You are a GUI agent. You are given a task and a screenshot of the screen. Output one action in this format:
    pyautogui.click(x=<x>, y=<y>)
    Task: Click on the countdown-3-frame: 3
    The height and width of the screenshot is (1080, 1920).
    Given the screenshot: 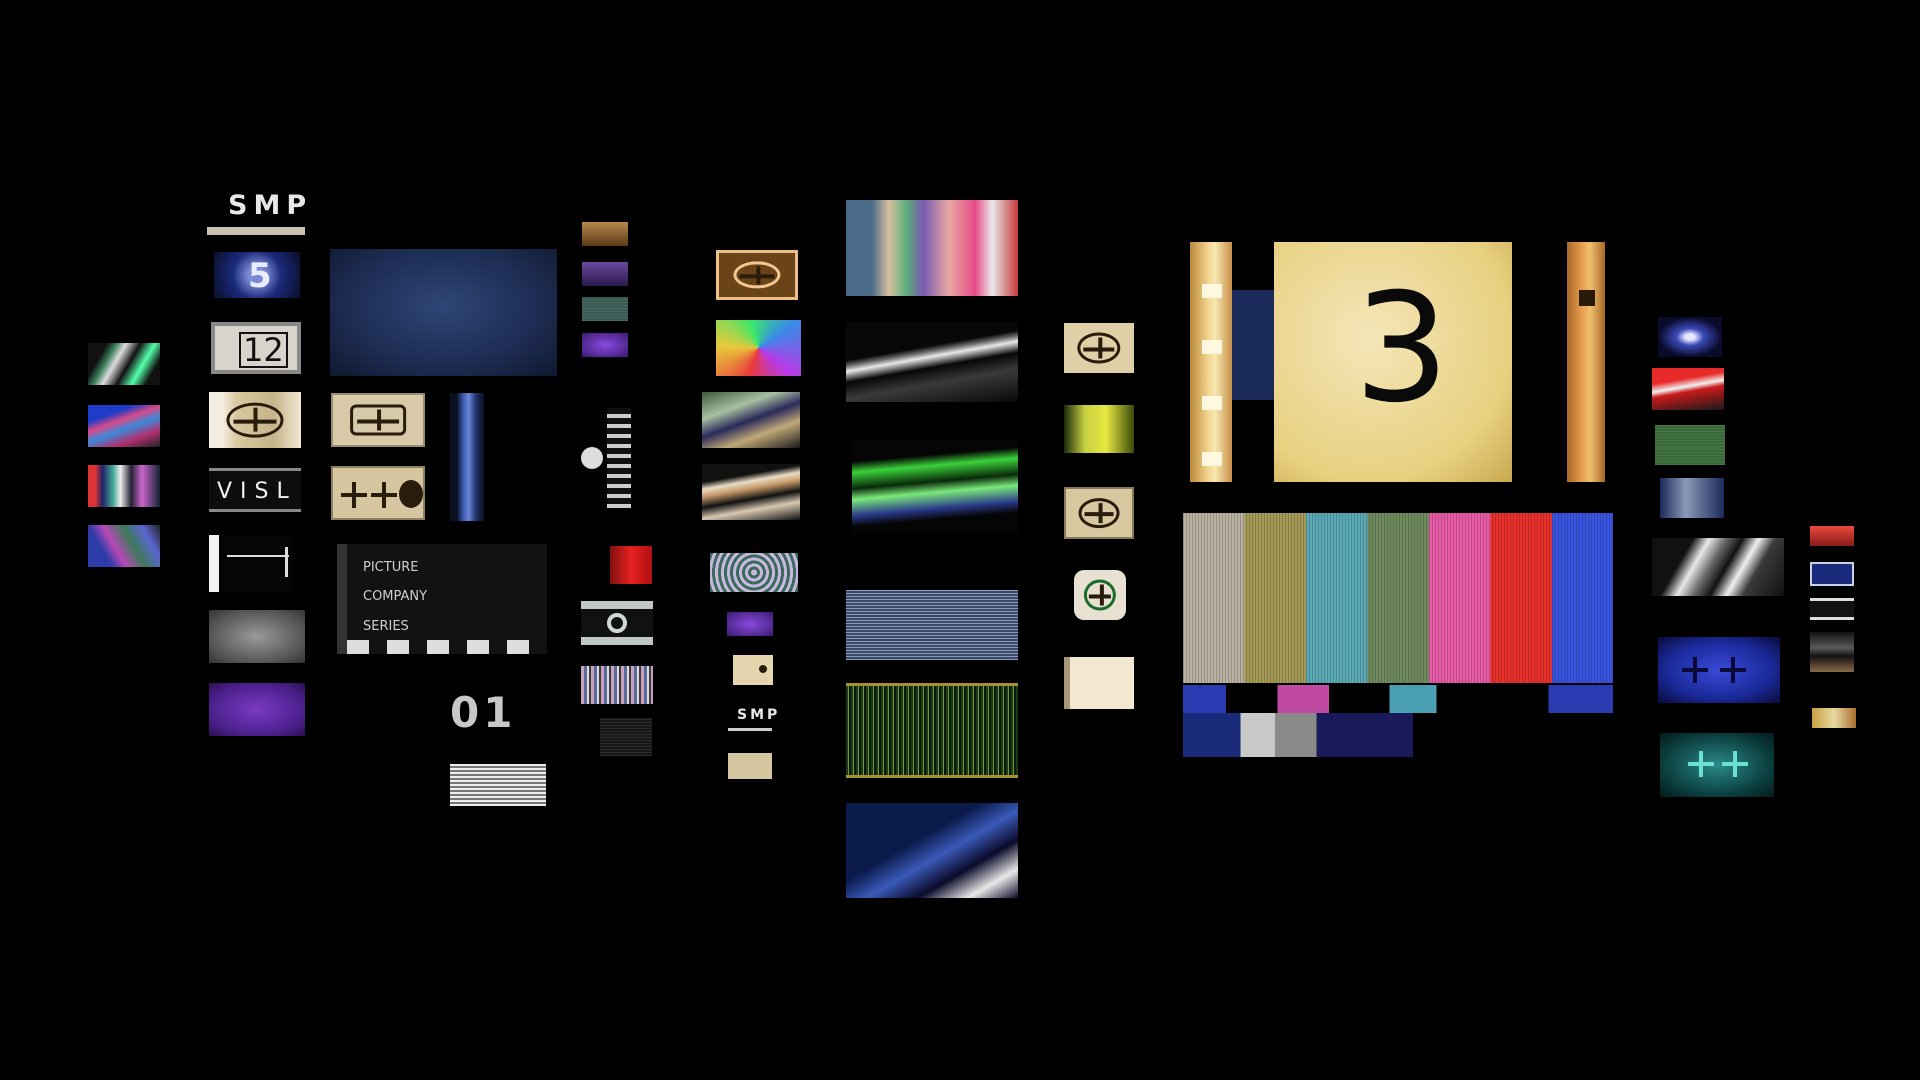 What is the action you would take?
    pyautogui.click(x=1393, y=362)
    